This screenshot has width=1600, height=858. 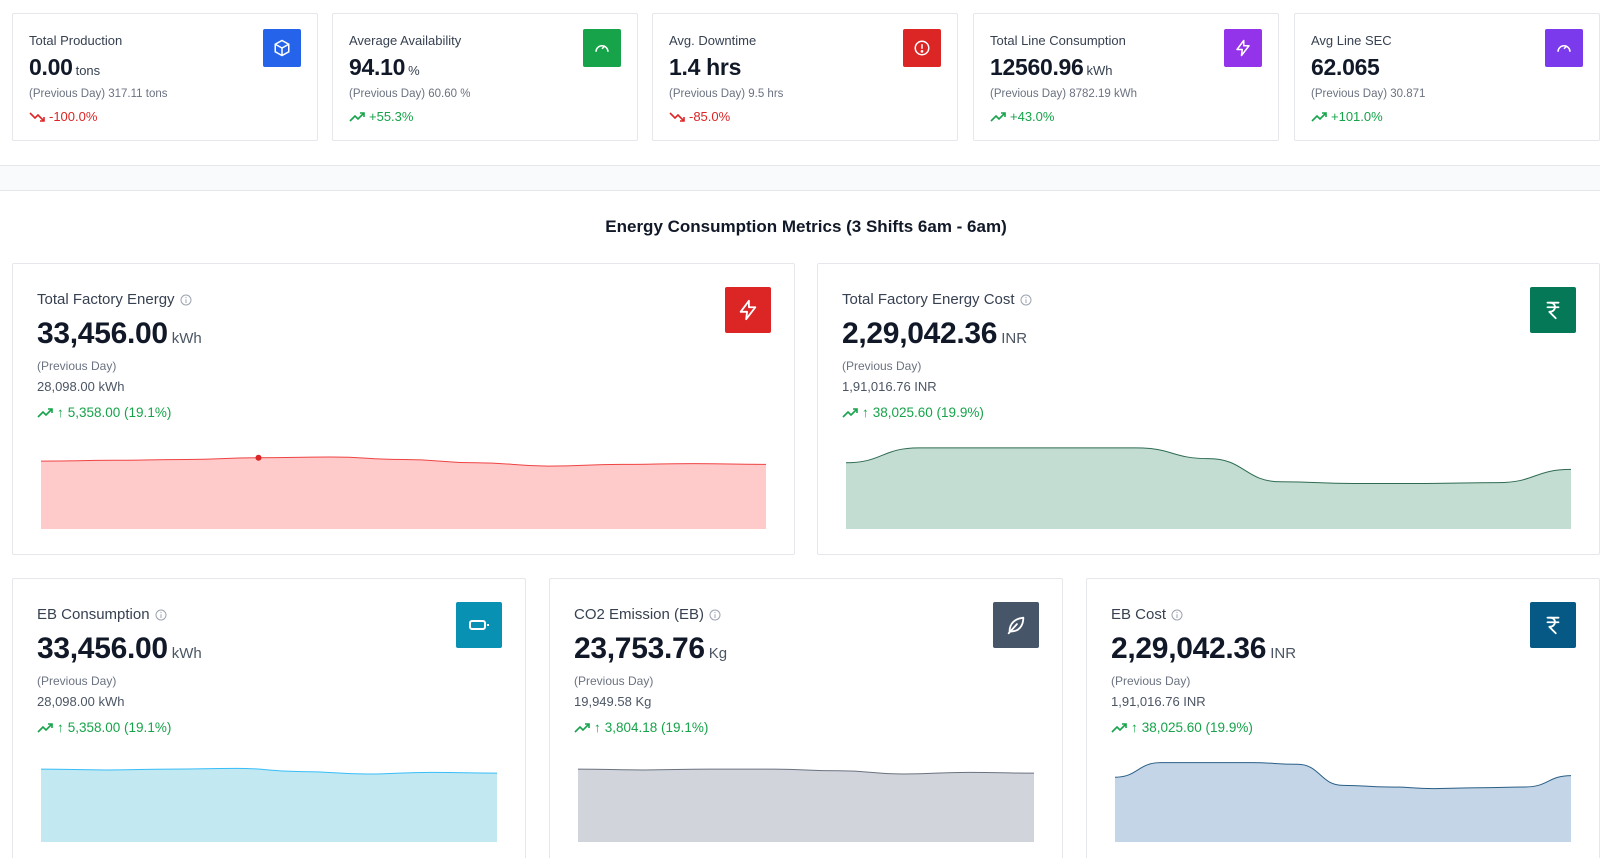 What do you see at coordinates (1139, 614) in the screenshot?
I see `card-title: EB Cost` at bounding box center [1139, 614].